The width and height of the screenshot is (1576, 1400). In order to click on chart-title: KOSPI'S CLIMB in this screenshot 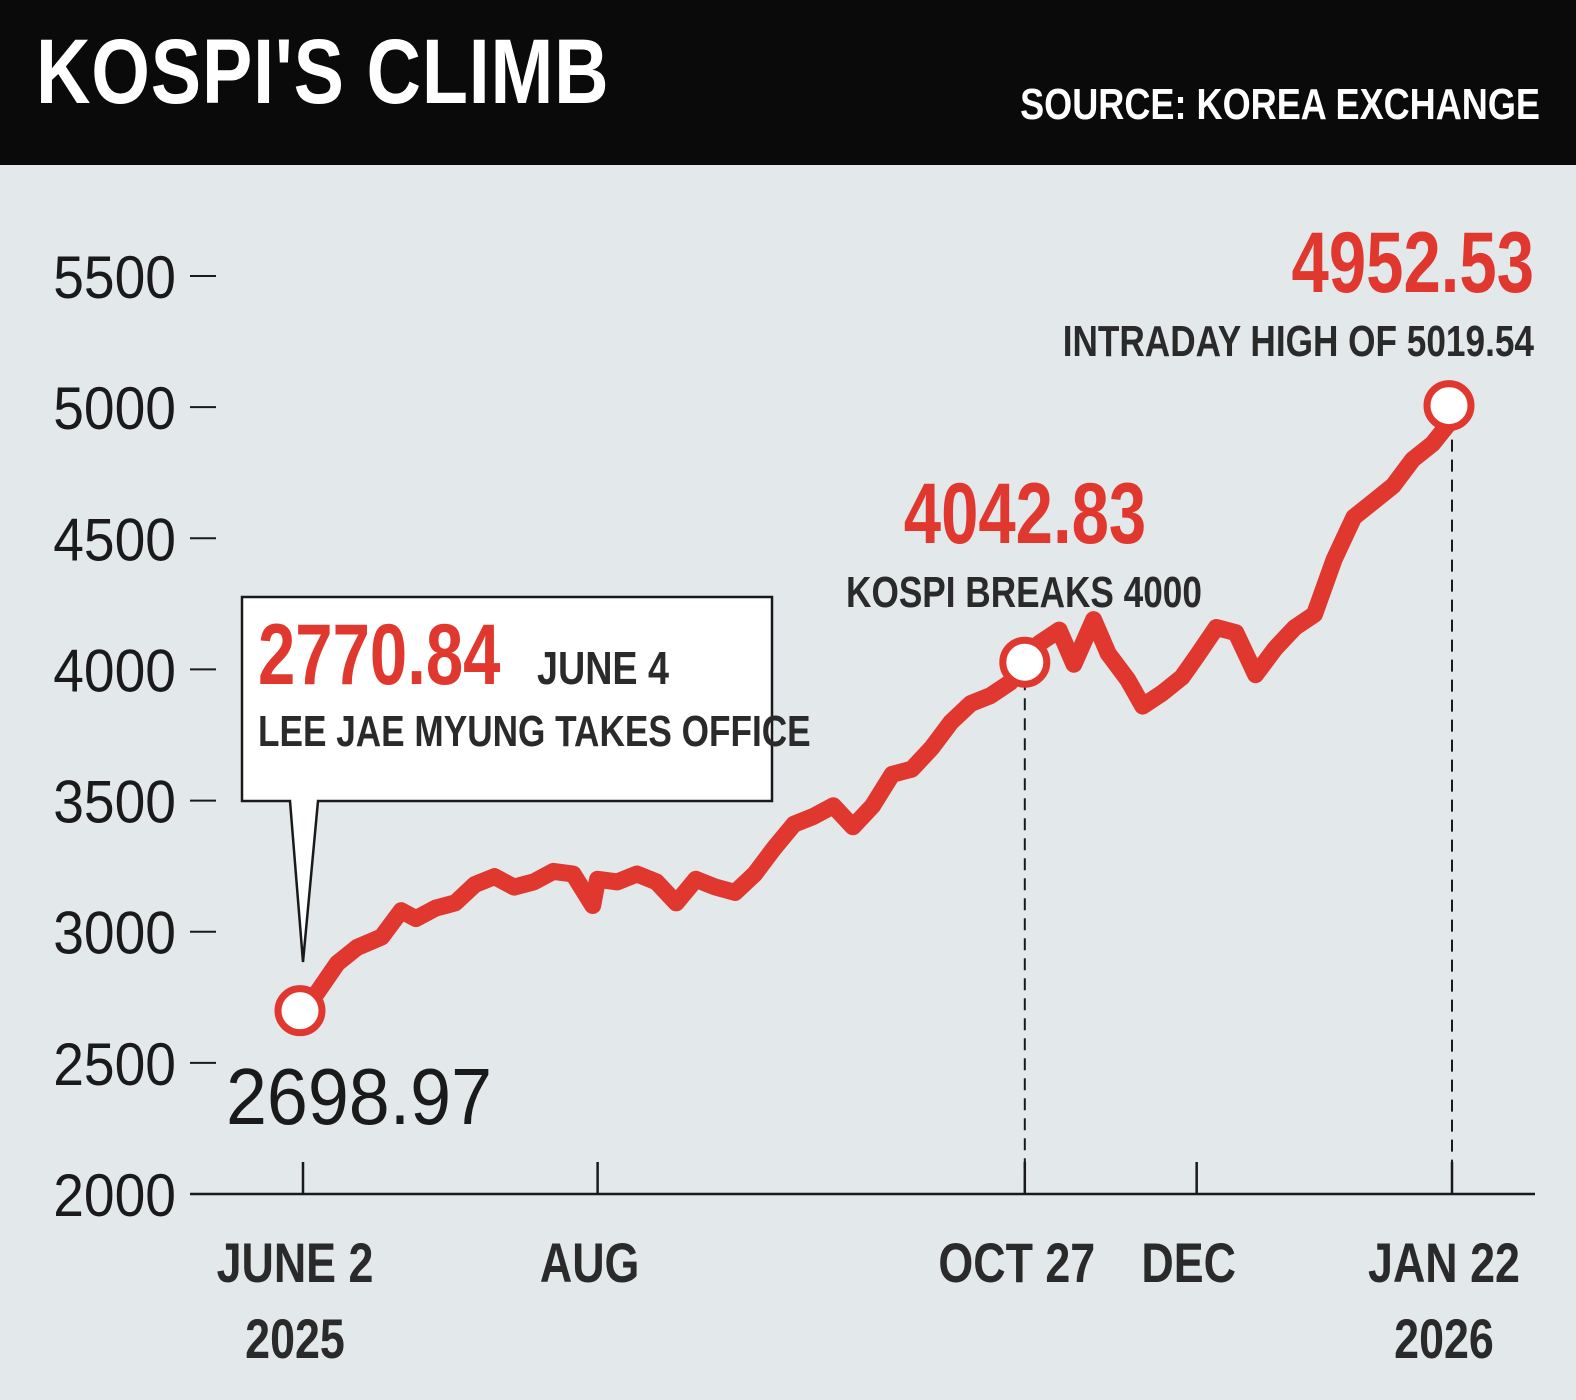, I will do `click(323, 72)`.